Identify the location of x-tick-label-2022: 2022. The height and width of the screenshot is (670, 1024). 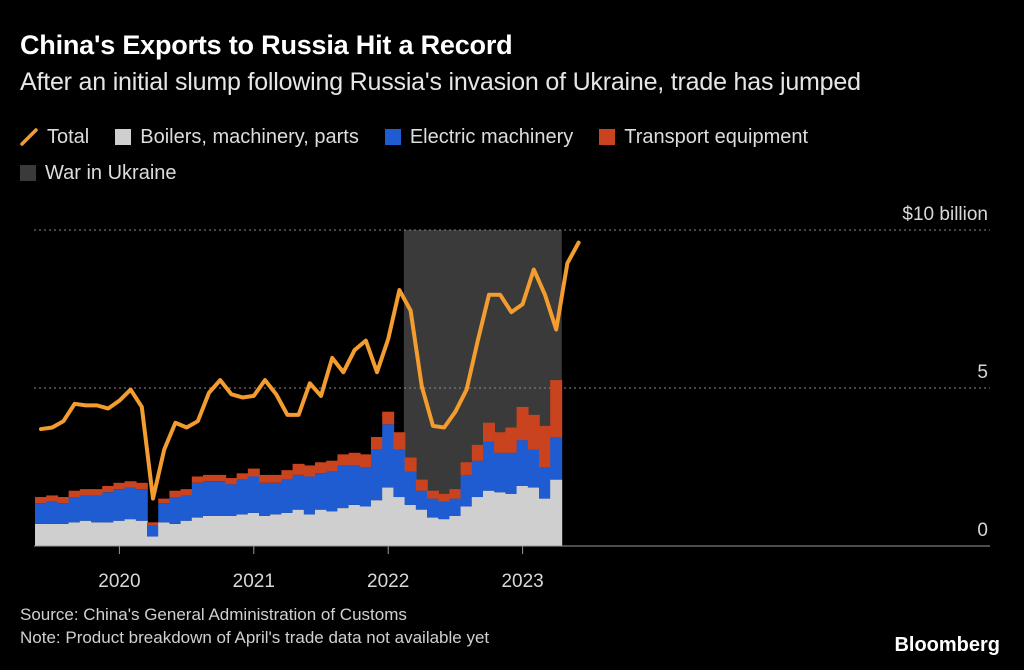
(388, 581).